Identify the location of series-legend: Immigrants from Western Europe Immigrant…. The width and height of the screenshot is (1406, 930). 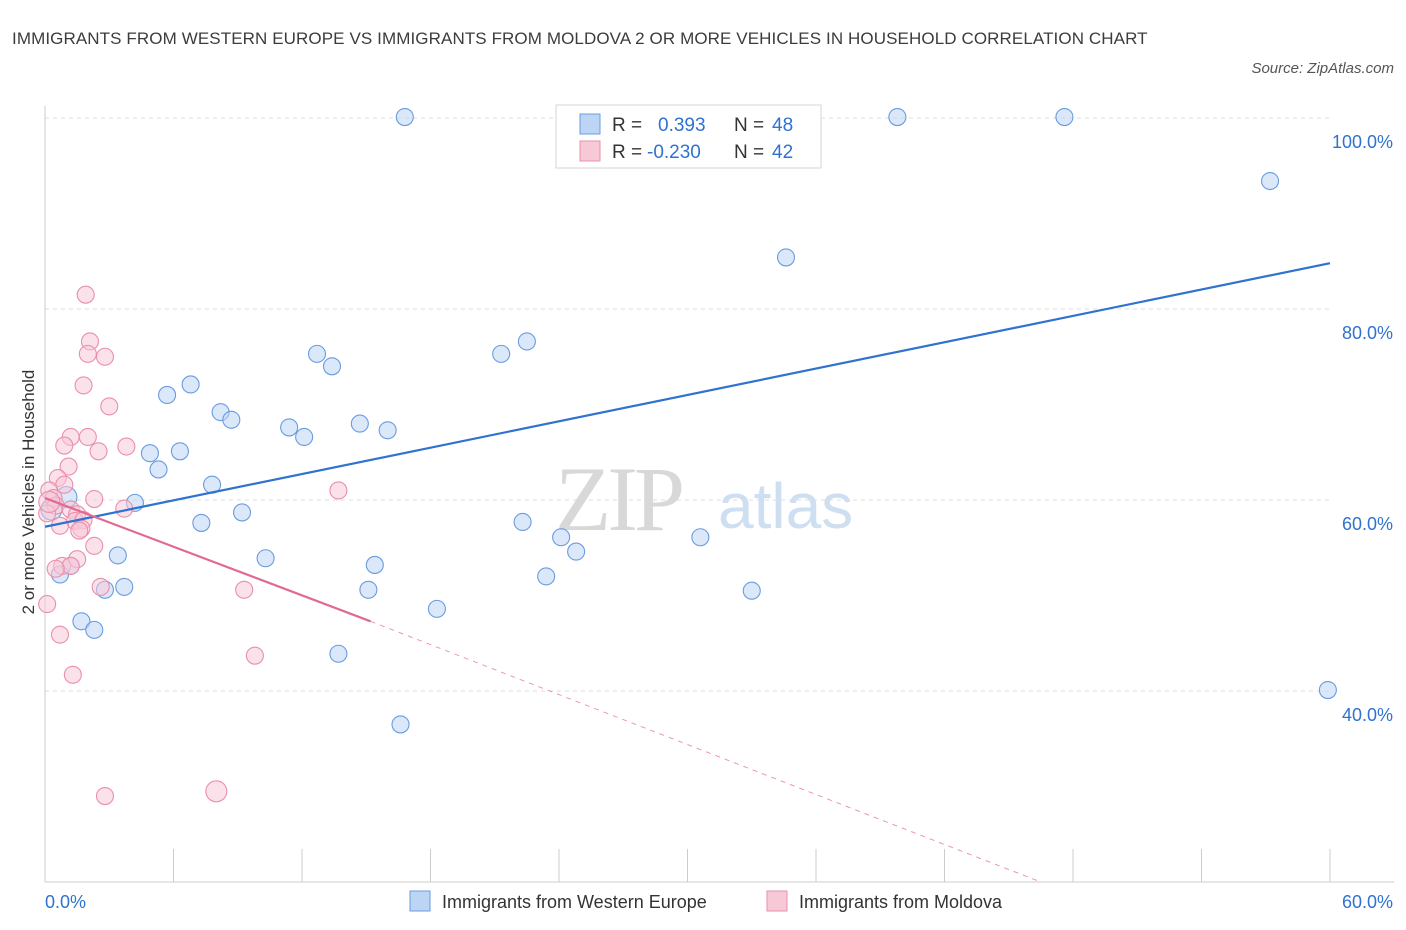
(706, 901).